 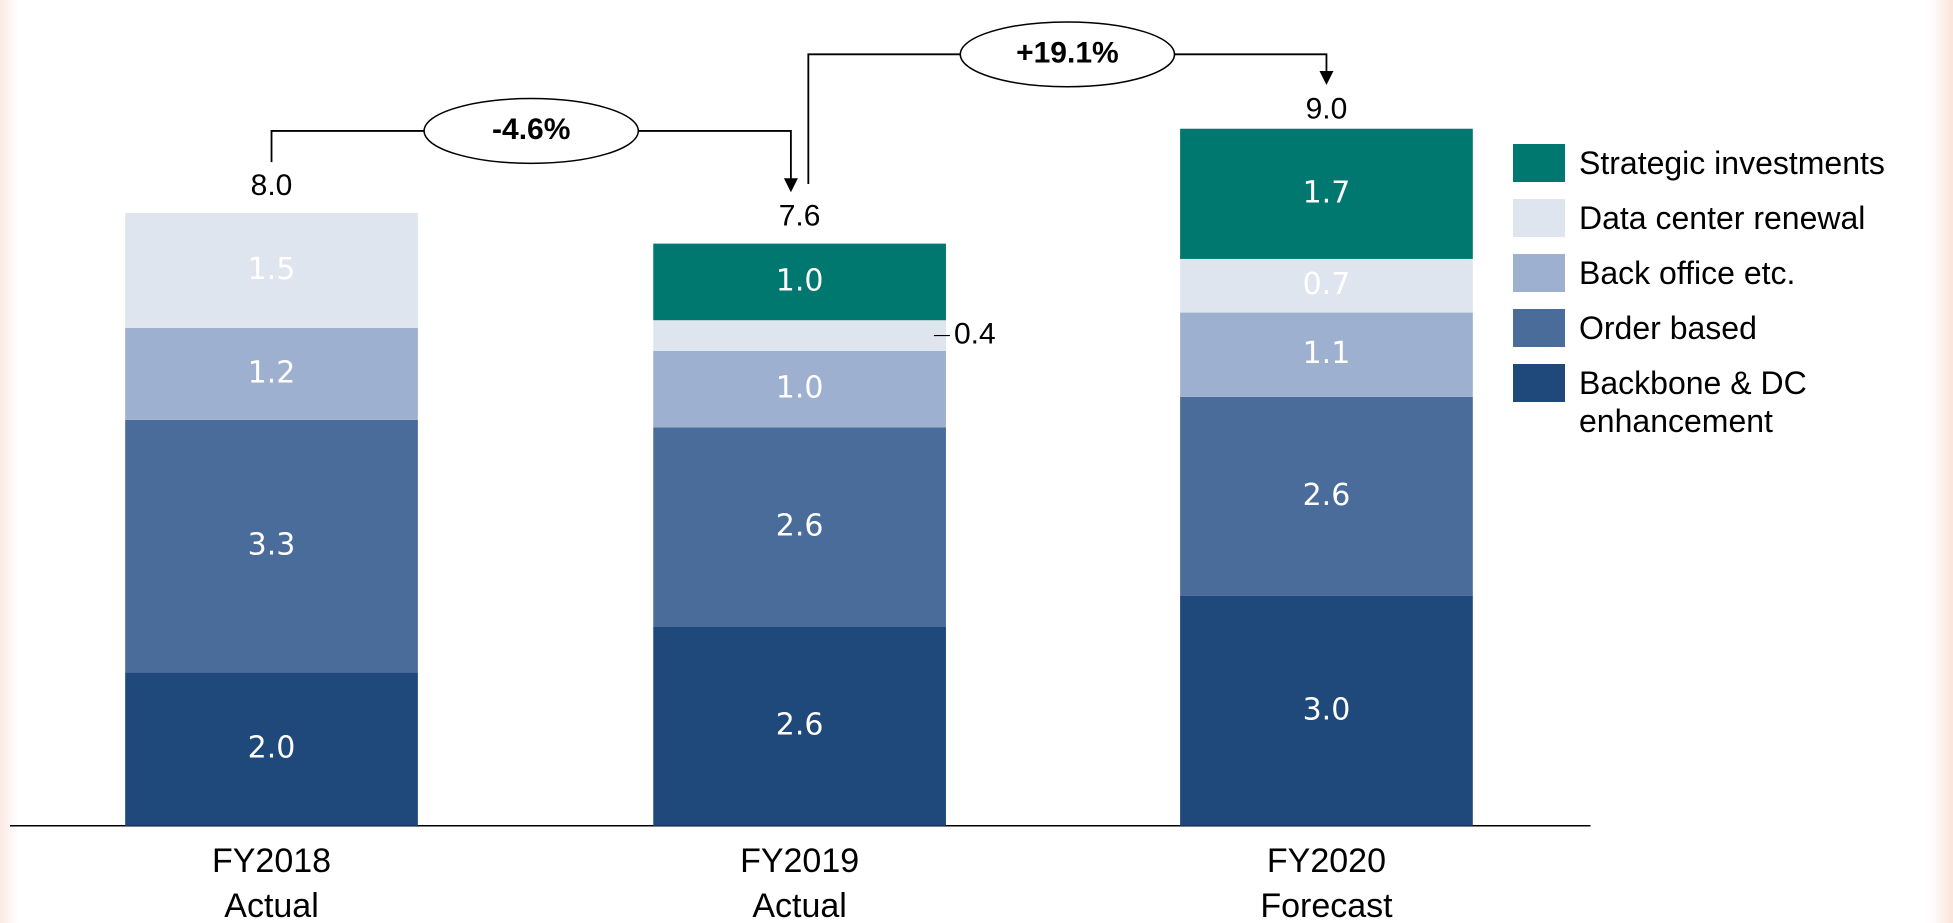 I want to click on segment-label: 1.2, so click(x=272, y=372).